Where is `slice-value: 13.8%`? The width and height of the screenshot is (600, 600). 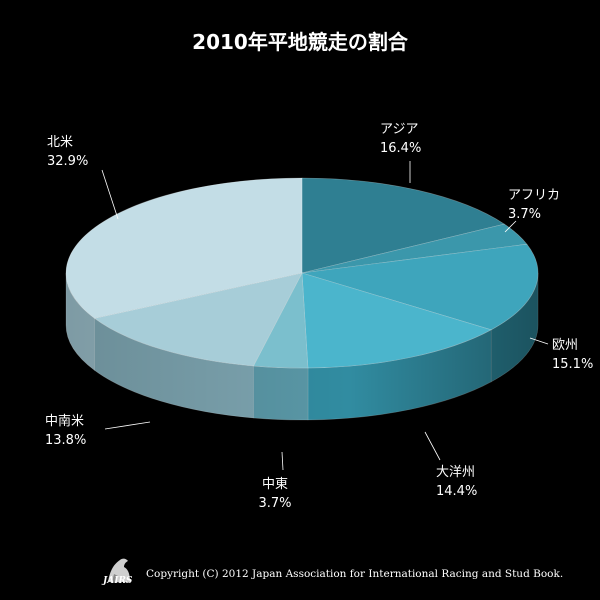 slice-value: 13.8% is located at coordinates (65, 440).